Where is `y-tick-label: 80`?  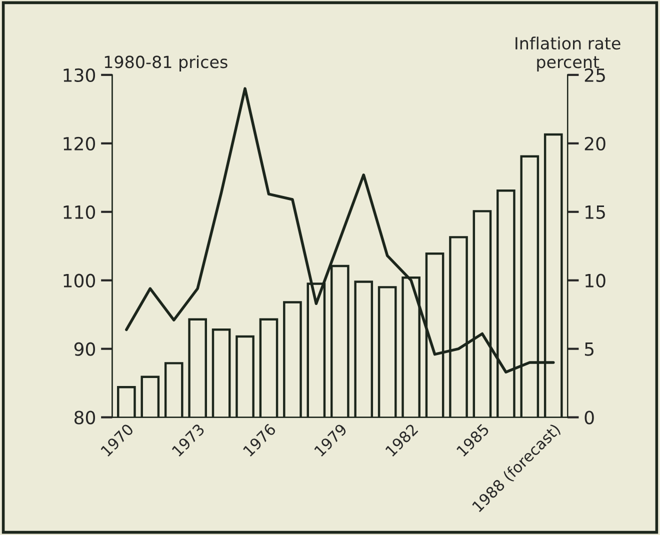 y-tick-label: 80 is located at coordinates (85, 417).